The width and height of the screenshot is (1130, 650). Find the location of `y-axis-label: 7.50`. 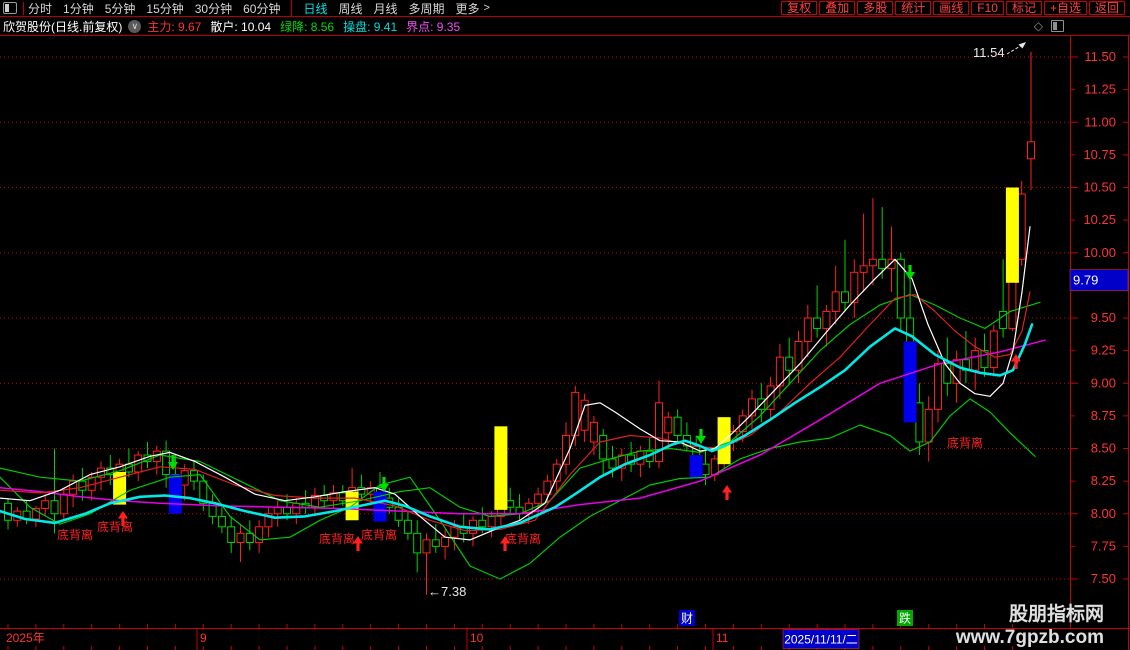

y-axis-label: 7.50 is located at coordinates (1103, 578).